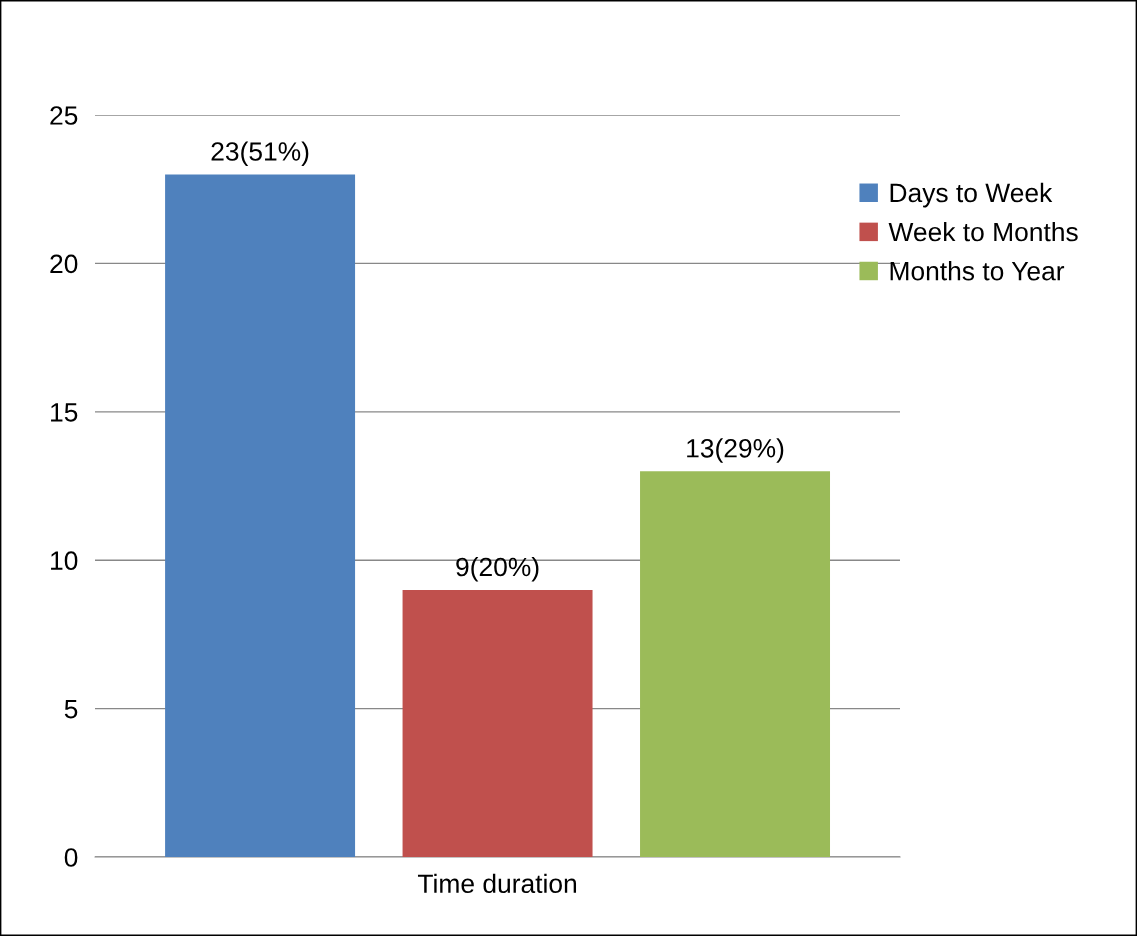 Image resolution: width=1137 pixels, height=936 pixels. I want to click on y-tick-label: 20, so click(64, 264).